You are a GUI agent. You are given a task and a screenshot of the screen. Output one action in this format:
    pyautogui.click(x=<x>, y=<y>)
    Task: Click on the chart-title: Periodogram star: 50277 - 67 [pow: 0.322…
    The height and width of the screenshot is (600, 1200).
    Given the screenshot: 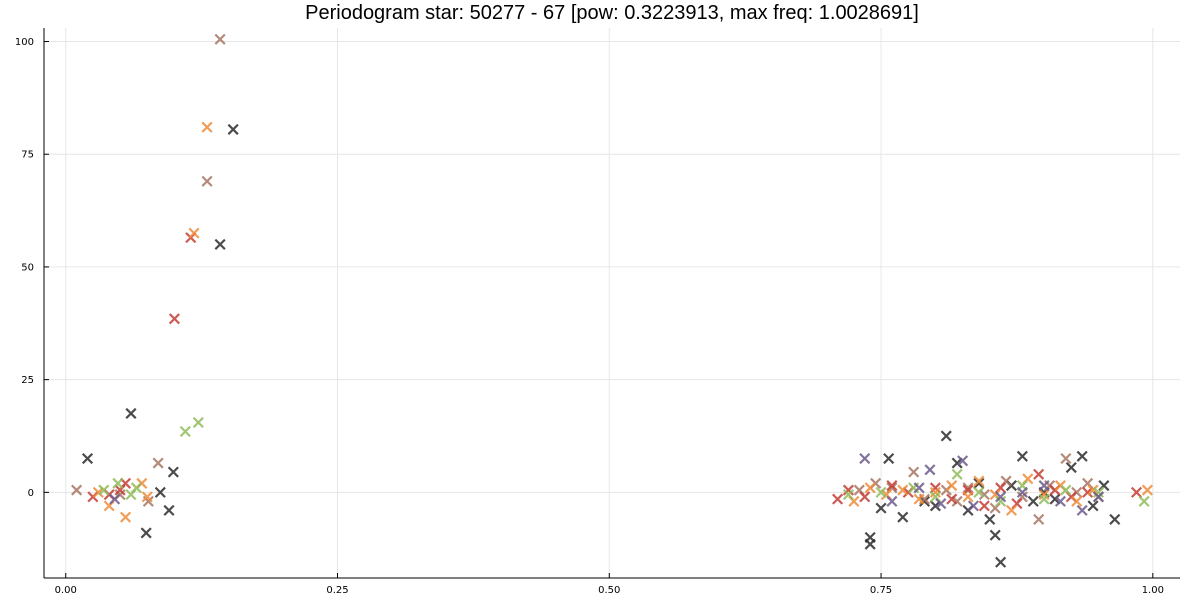 What is the action you would take?
    pyautogui.click(x=612, y=13)
    